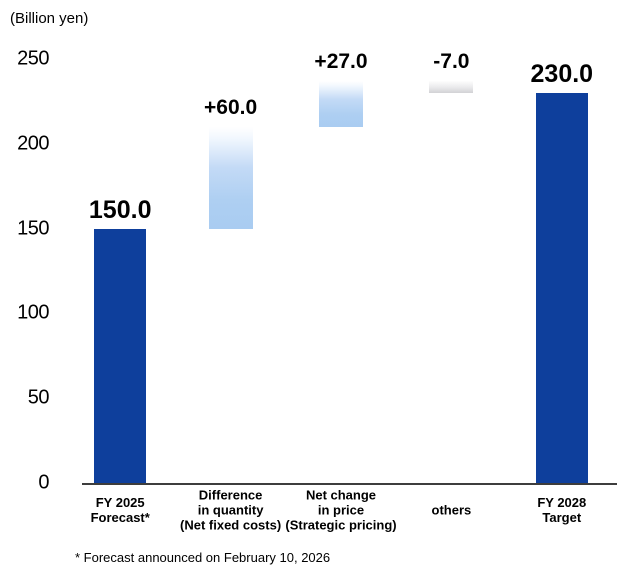 The height and width of the screenshot is (574, 620). What do you see at coordinates (451, 87) in the screenshot?
I see `bar-others` at bounding box center [451, 87].